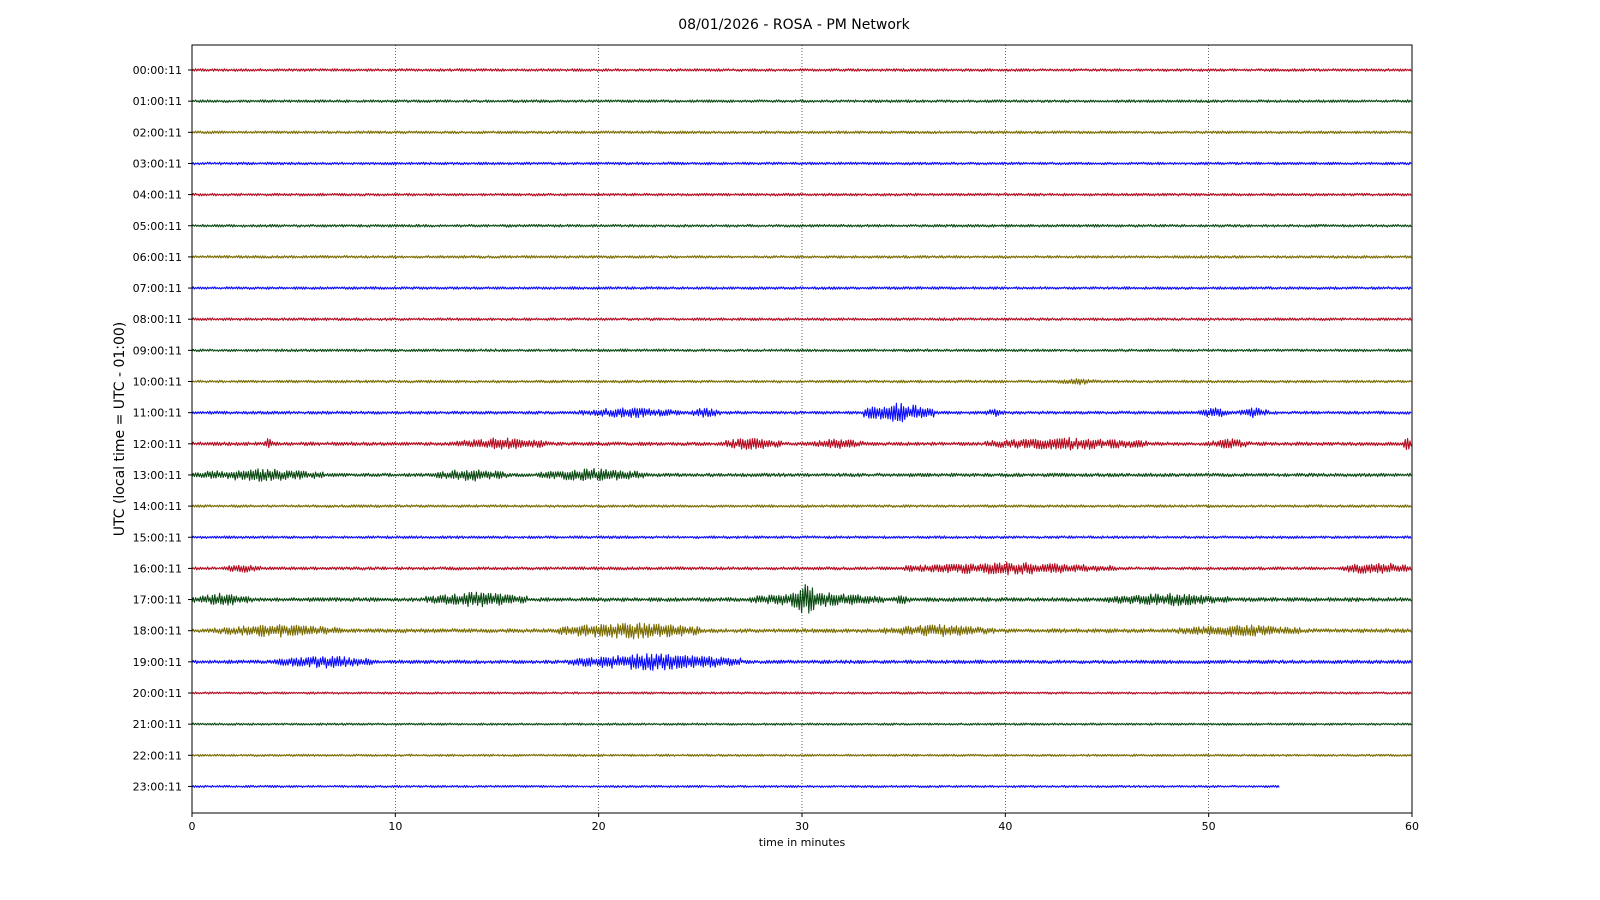 This screenshot has height=900, width=1600. Describe the element at coordinates (157, 693) in the screenshot. I see `y-tick-label: 20:00:11` at that location.